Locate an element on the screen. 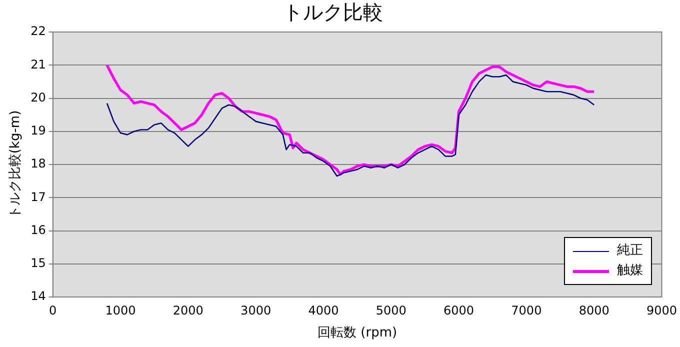 Image resolution: width=680 pixels, height=347 pixels. x-tick-label: 8000 is located at coordinates (594, 310).